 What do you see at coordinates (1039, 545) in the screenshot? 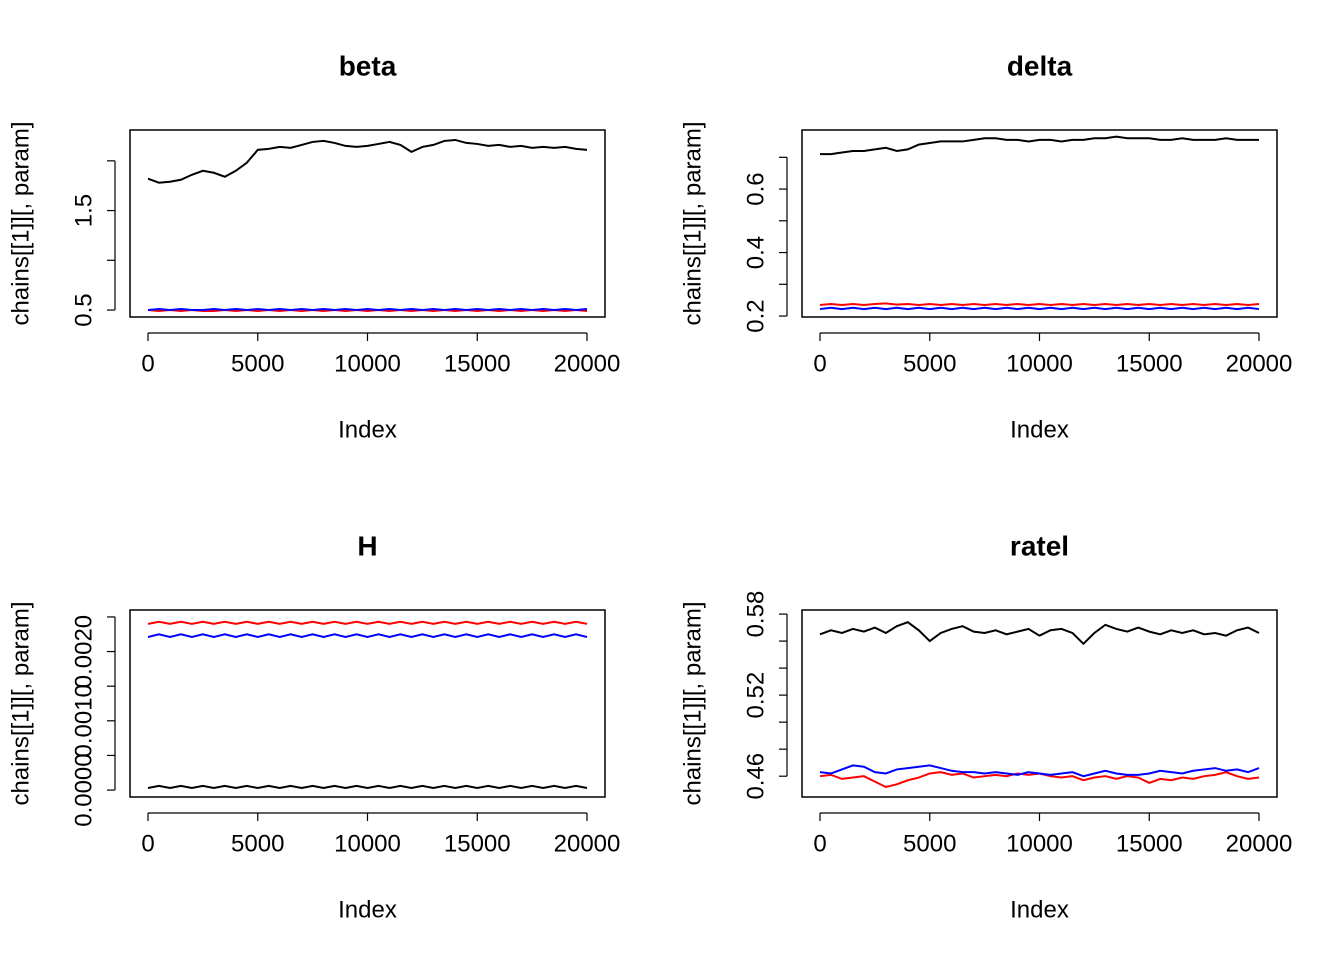
I see `chart-title: ratel` at bounding box center [1039, 545].